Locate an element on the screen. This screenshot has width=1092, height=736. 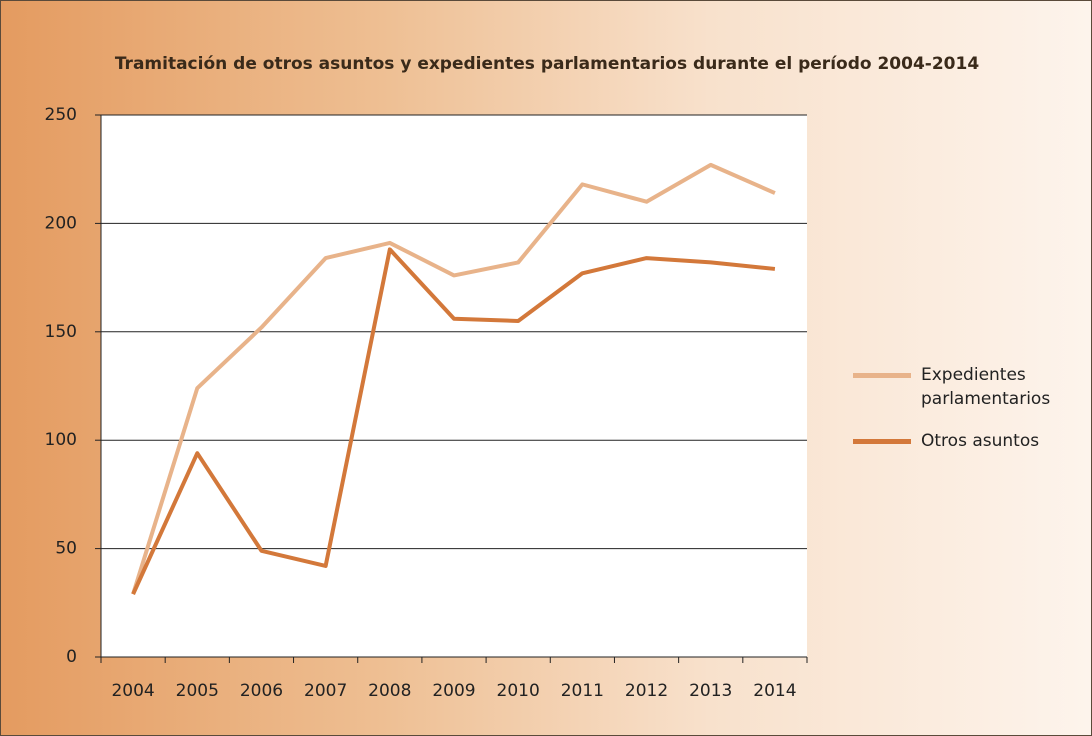
y-tick-label: 100 is located at coordinates (61, 440).